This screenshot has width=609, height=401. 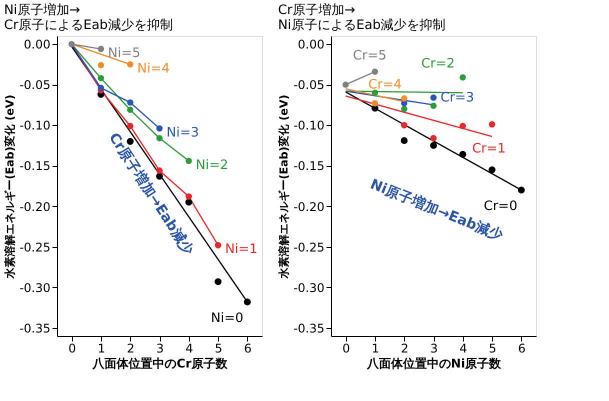 What do you see at coordinates (124, 53) in the screenshot?
I see `series-label: Ni=5` at bounding box center [124, 53].